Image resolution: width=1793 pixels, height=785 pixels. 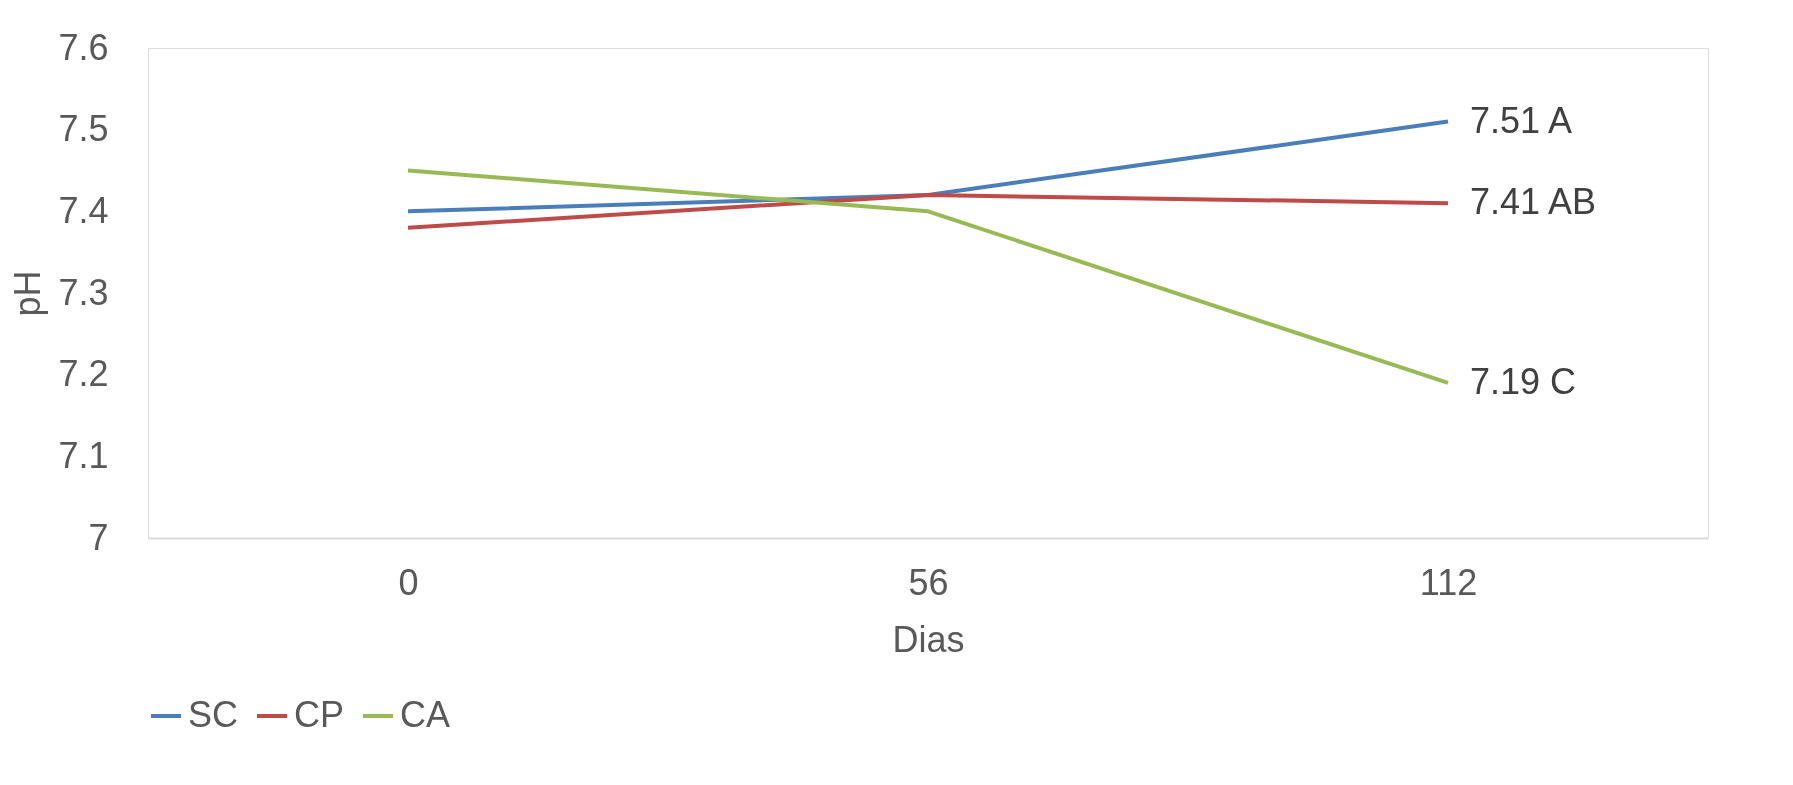 I want to click on legend-label: SC, so click(x=213, y=714).